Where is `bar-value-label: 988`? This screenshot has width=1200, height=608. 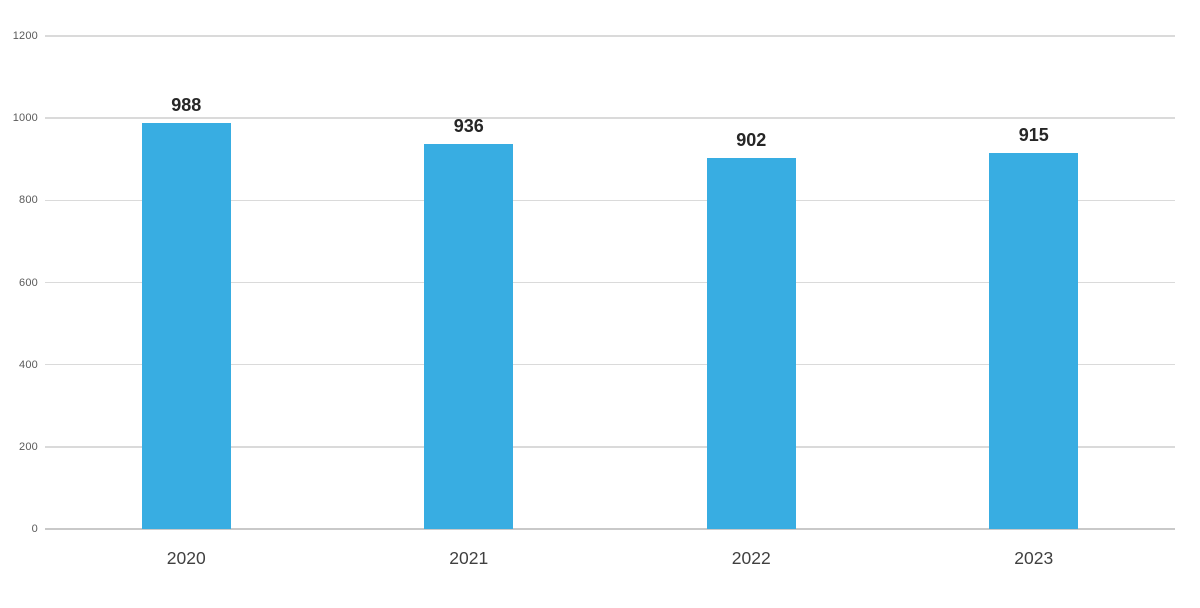 bar-value-label: 988 is located at coordinates (186, 105).